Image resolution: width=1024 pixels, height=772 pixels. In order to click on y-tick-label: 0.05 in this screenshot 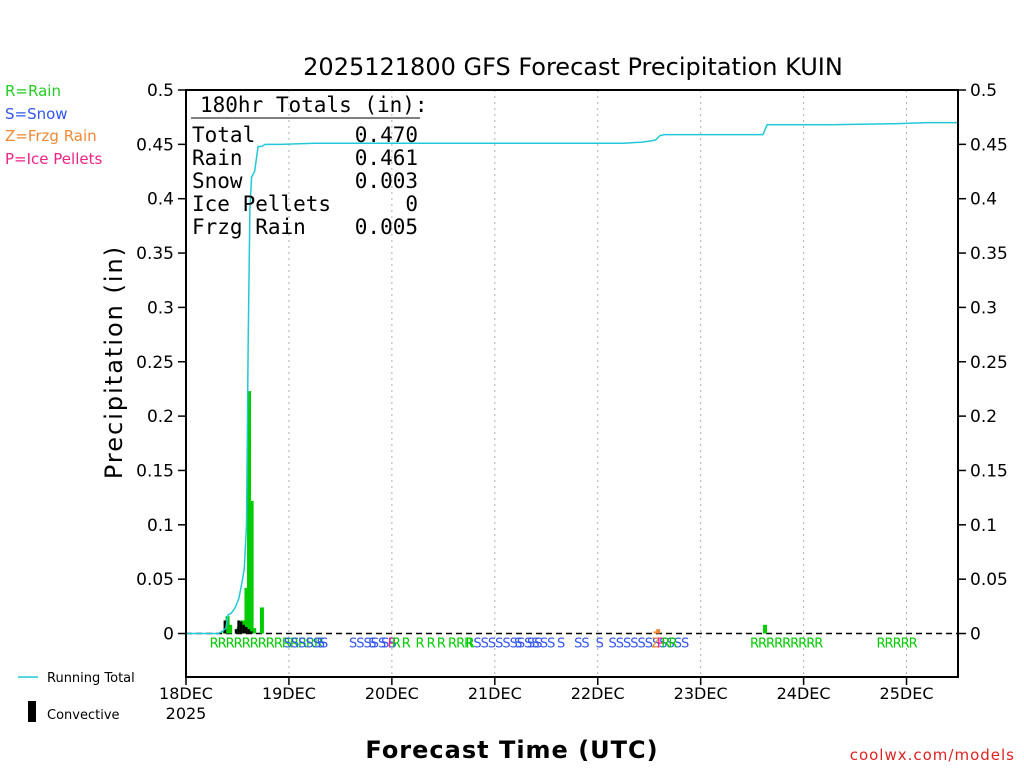, I will do `click(155, 580)`.